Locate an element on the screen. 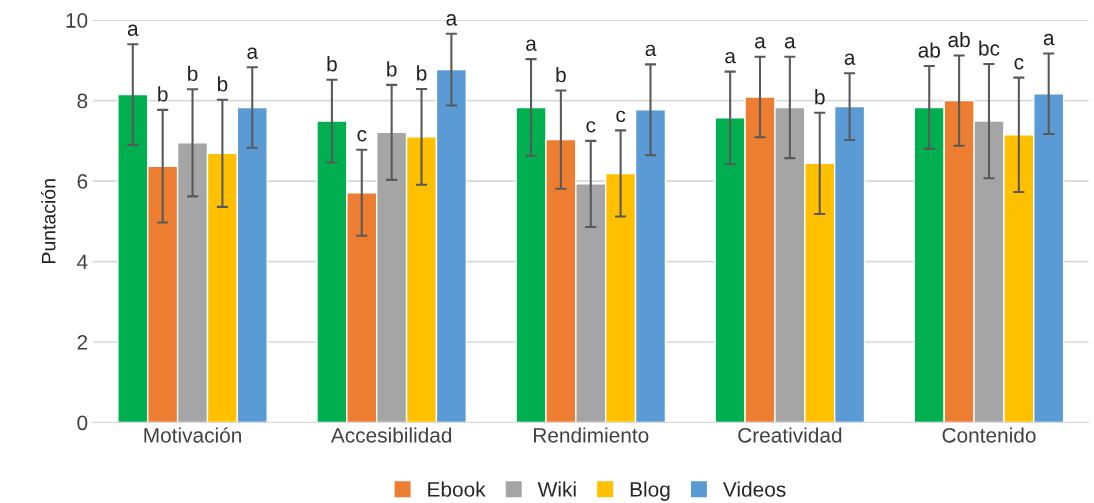  annotation: bc is located at coordinates (989, 48).